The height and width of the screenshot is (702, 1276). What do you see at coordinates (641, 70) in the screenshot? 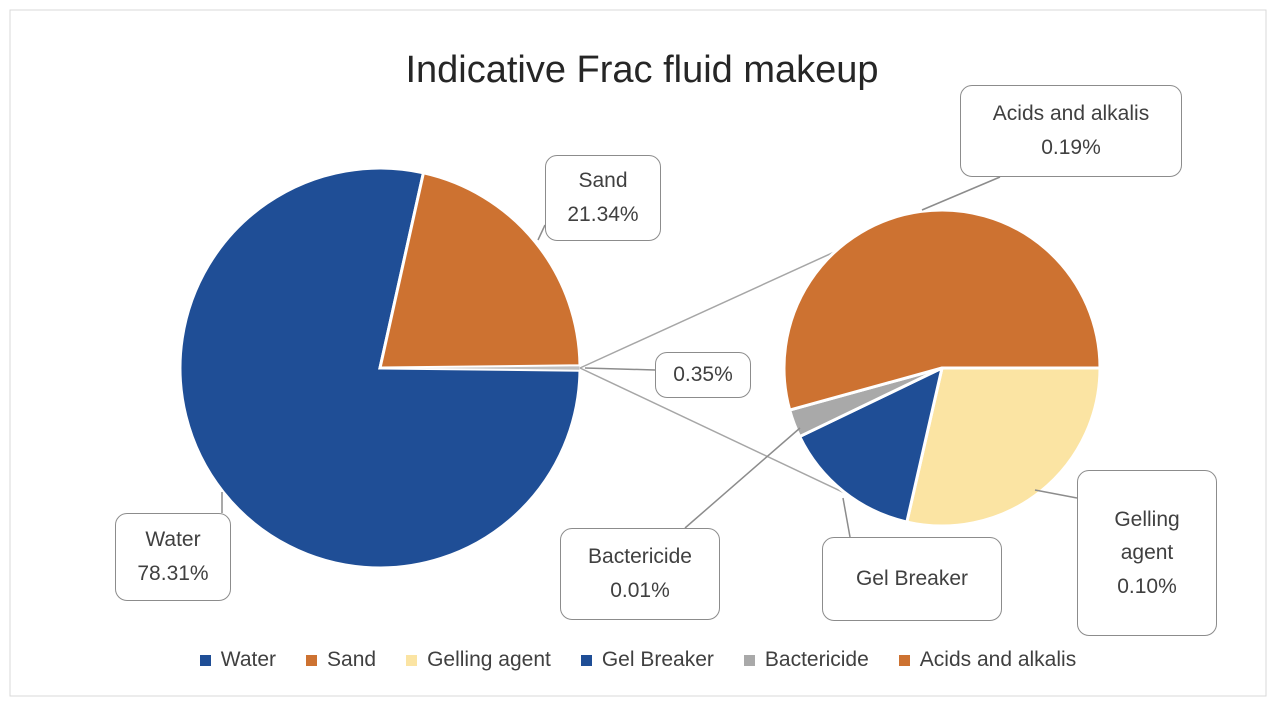
I see `chart-title: Indicative Frac fluid makeup` at bounding box center [641, 70].